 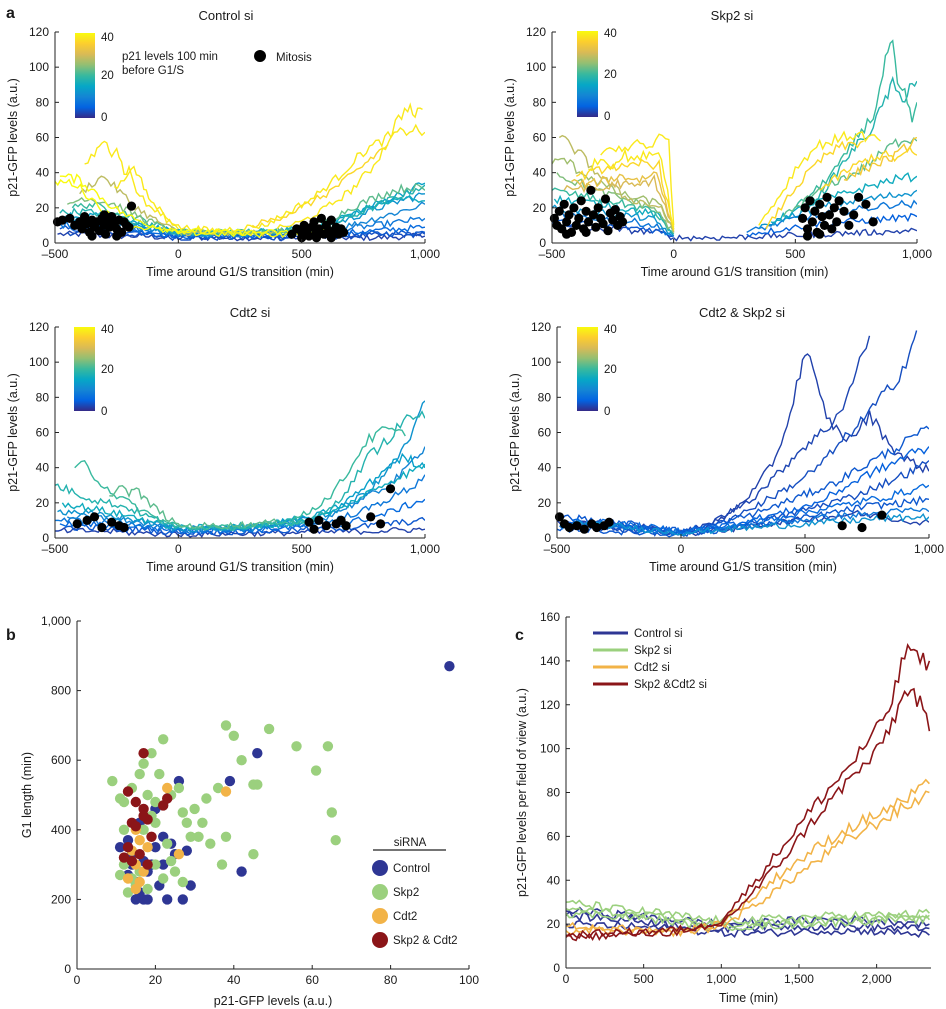 What do you see at coordinates (552, 254) in the screenshot?
I see `x-tick-label: –500` at bounding box center [552, 254].